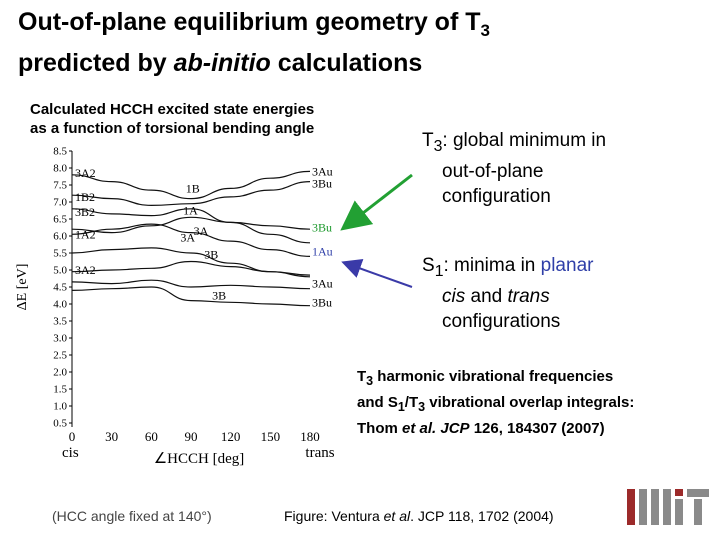 This screenshot has width=720, height=540. Describe the element at coordinates (60, 373) in the screenshot. I see `y-tick-label: 2.0` at that location.